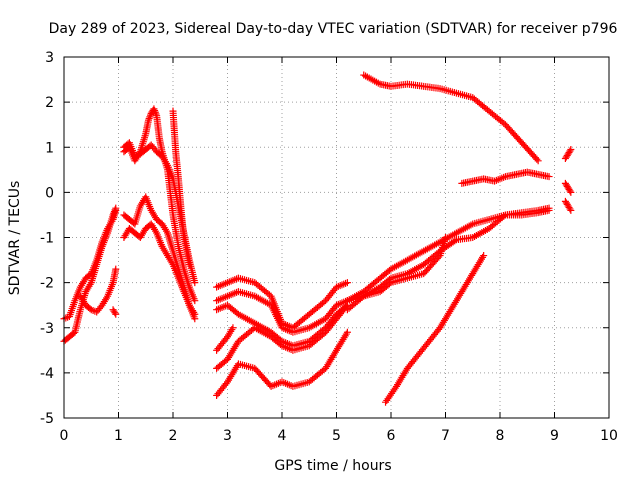 Image resolution: width=640 pixels, height=480 pixels. Describe the element at coordinates (159, 205) in the screenshot. I see `series-arc-peak-a` at that location.